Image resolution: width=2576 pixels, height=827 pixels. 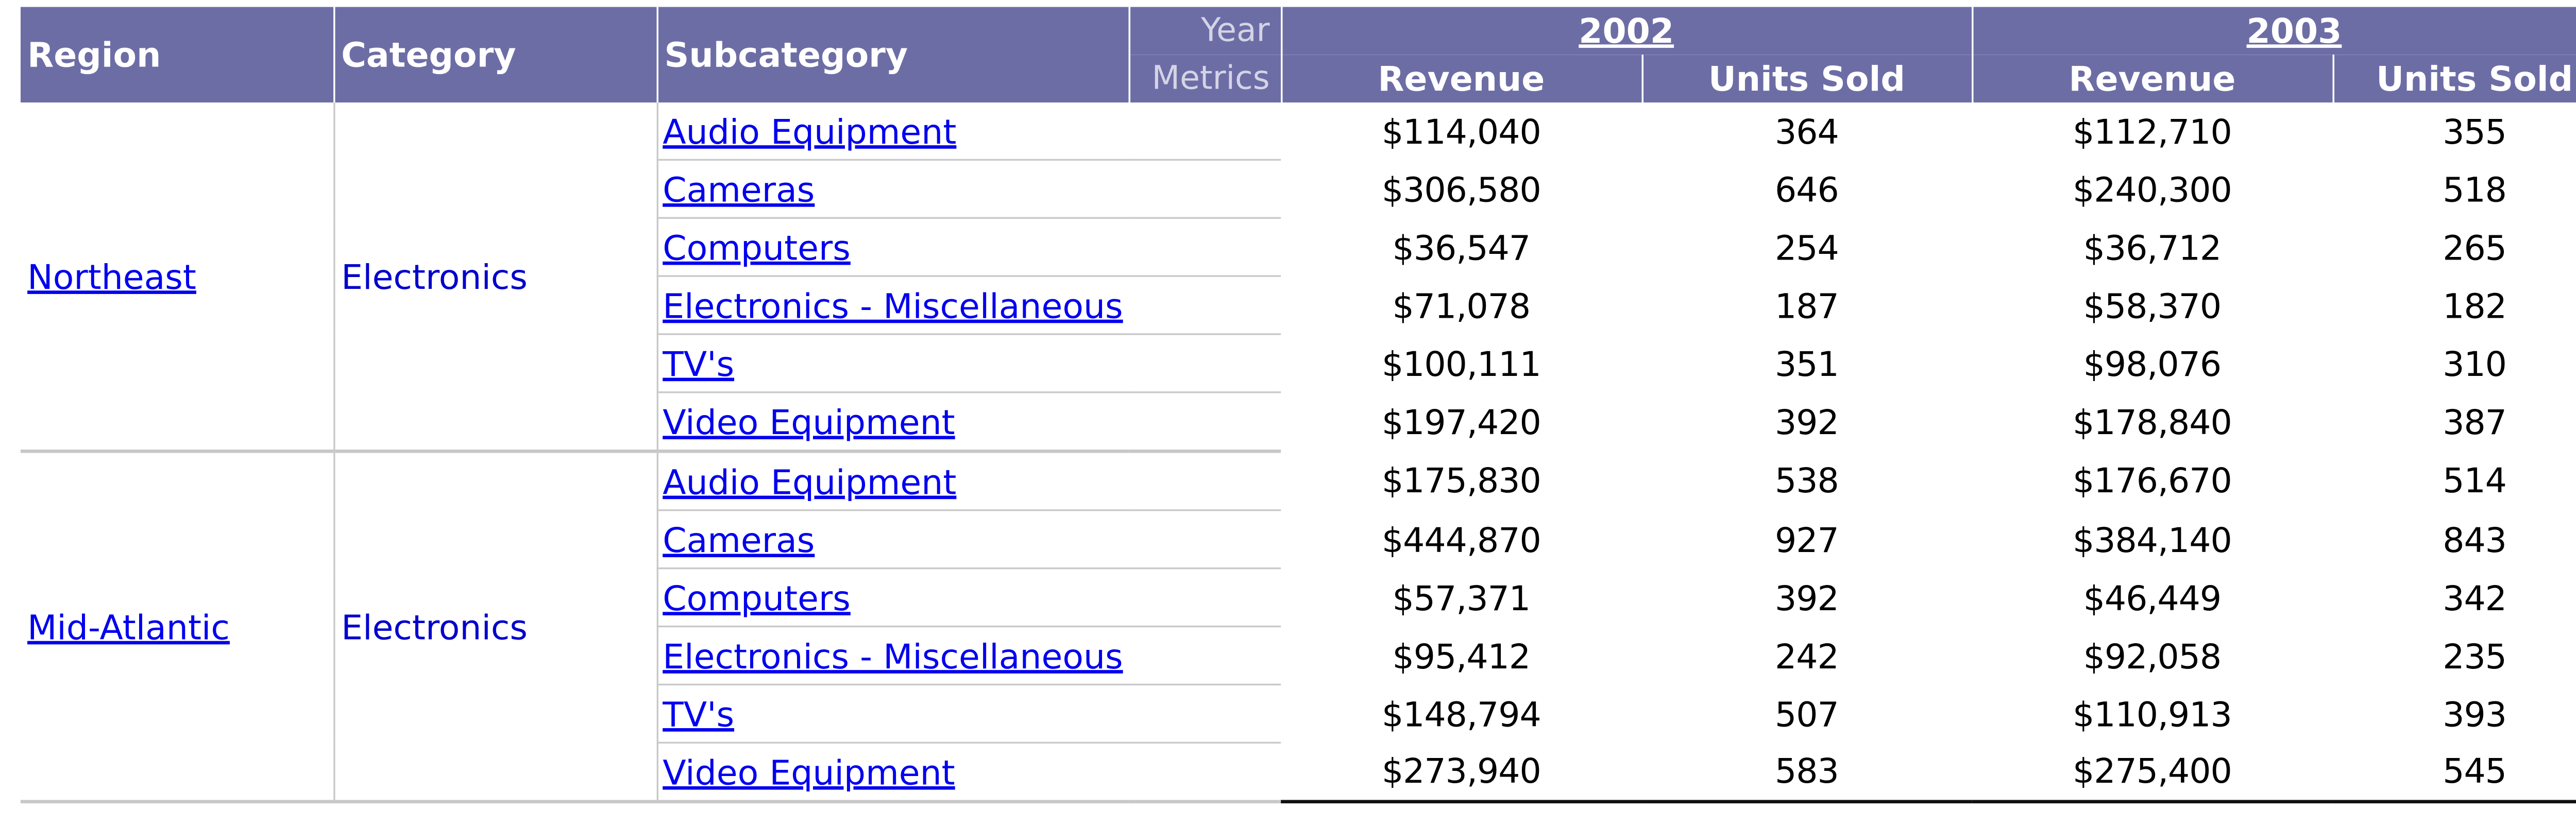 What do you see at coordinates (2475, 421) in the screenshot?
I see `units-sold-2003-cell: 387` at bounding box center [2475, 421].